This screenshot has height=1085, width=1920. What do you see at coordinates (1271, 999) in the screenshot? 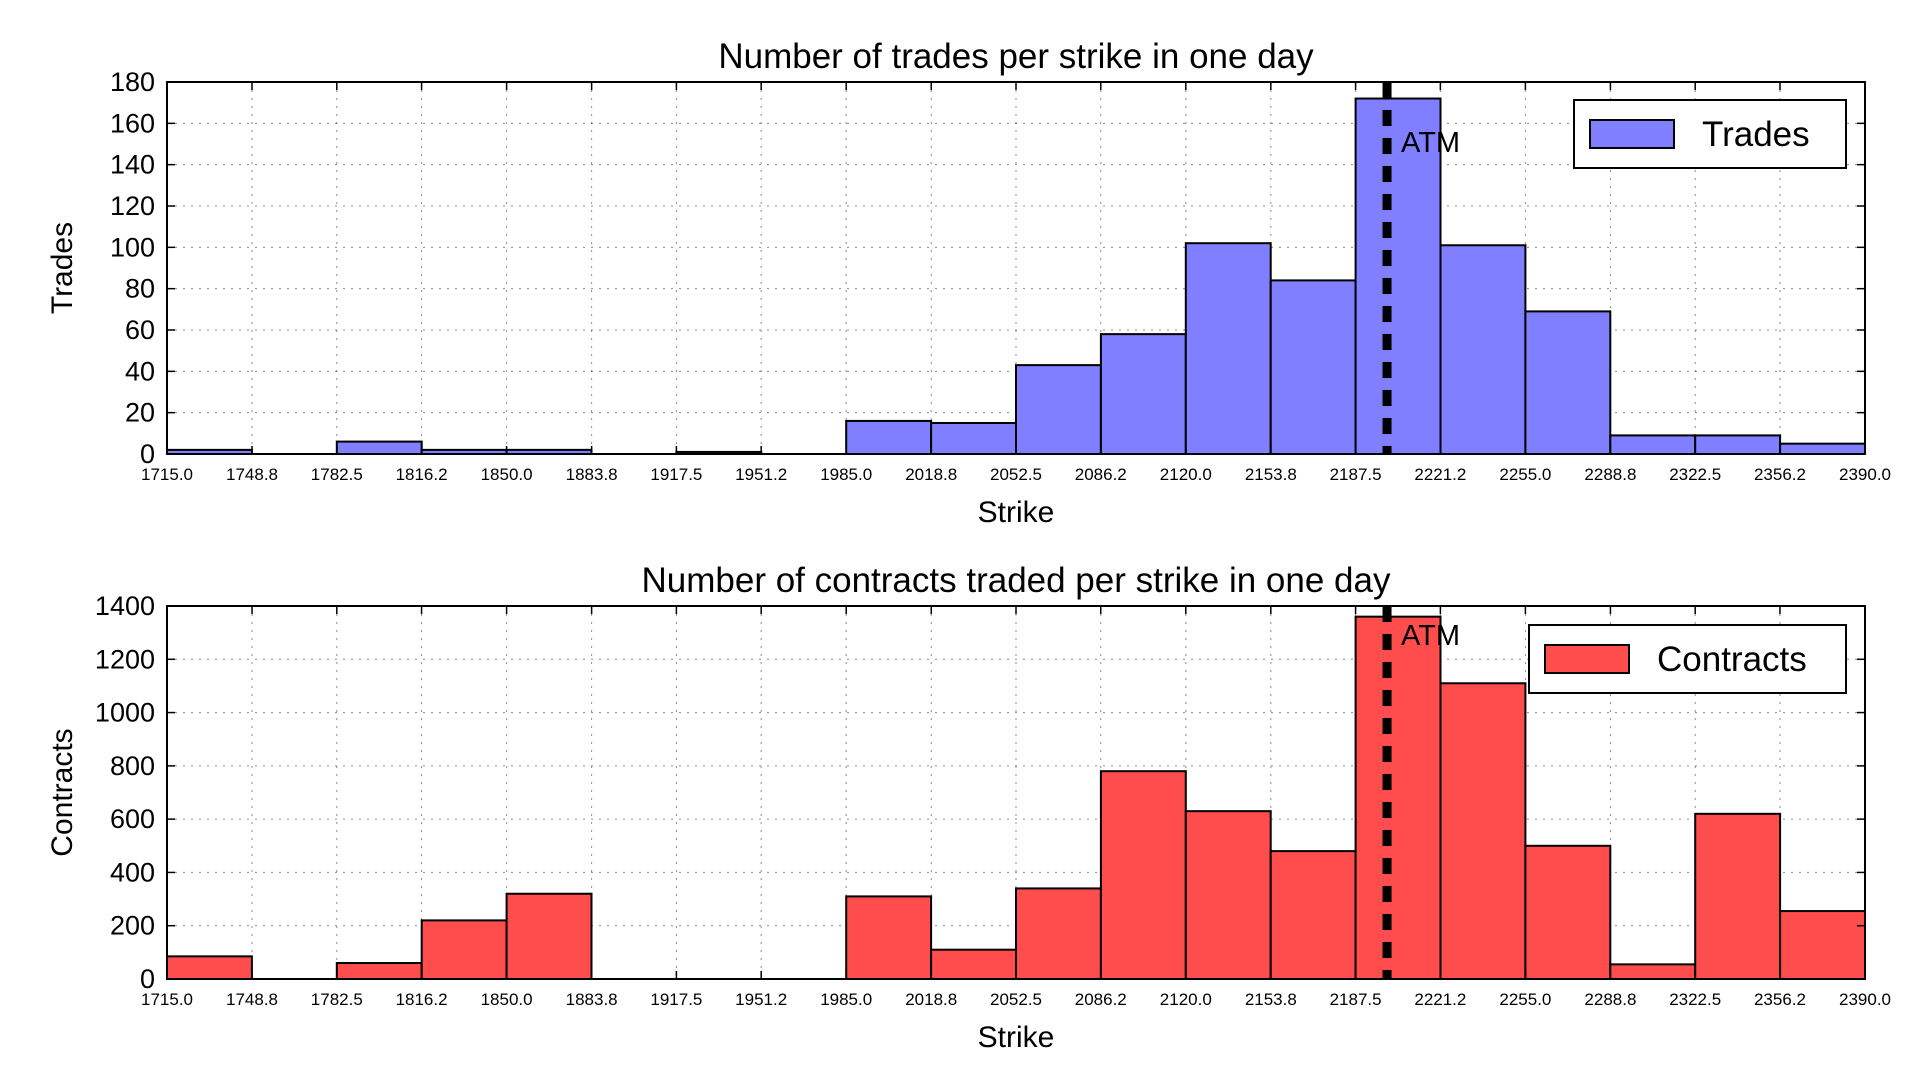
I see `contracts-xtick-label: 2153.8` at bounding box center [1271, 999].